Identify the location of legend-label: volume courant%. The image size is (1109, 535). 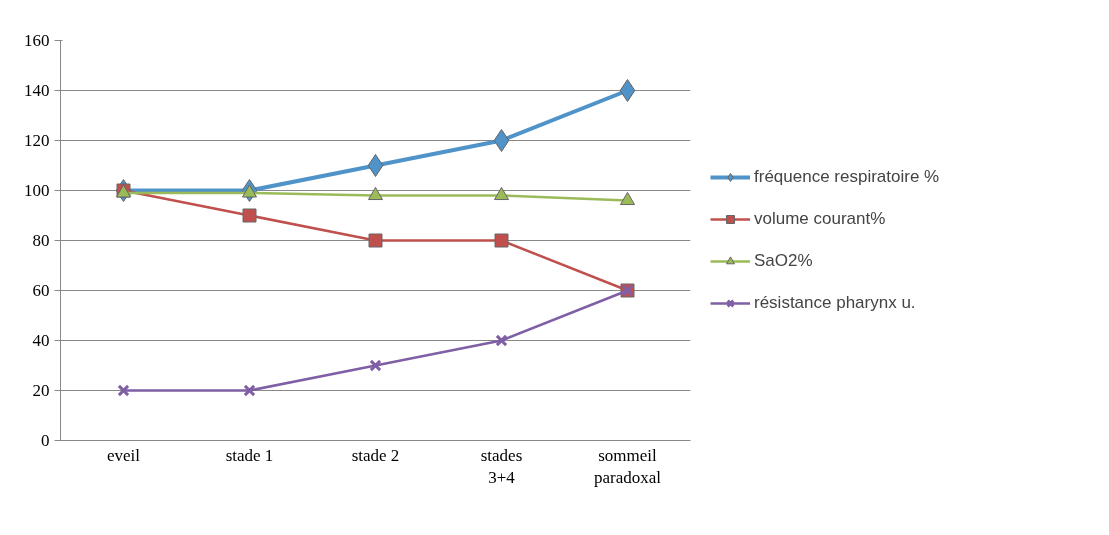
(820, 219).